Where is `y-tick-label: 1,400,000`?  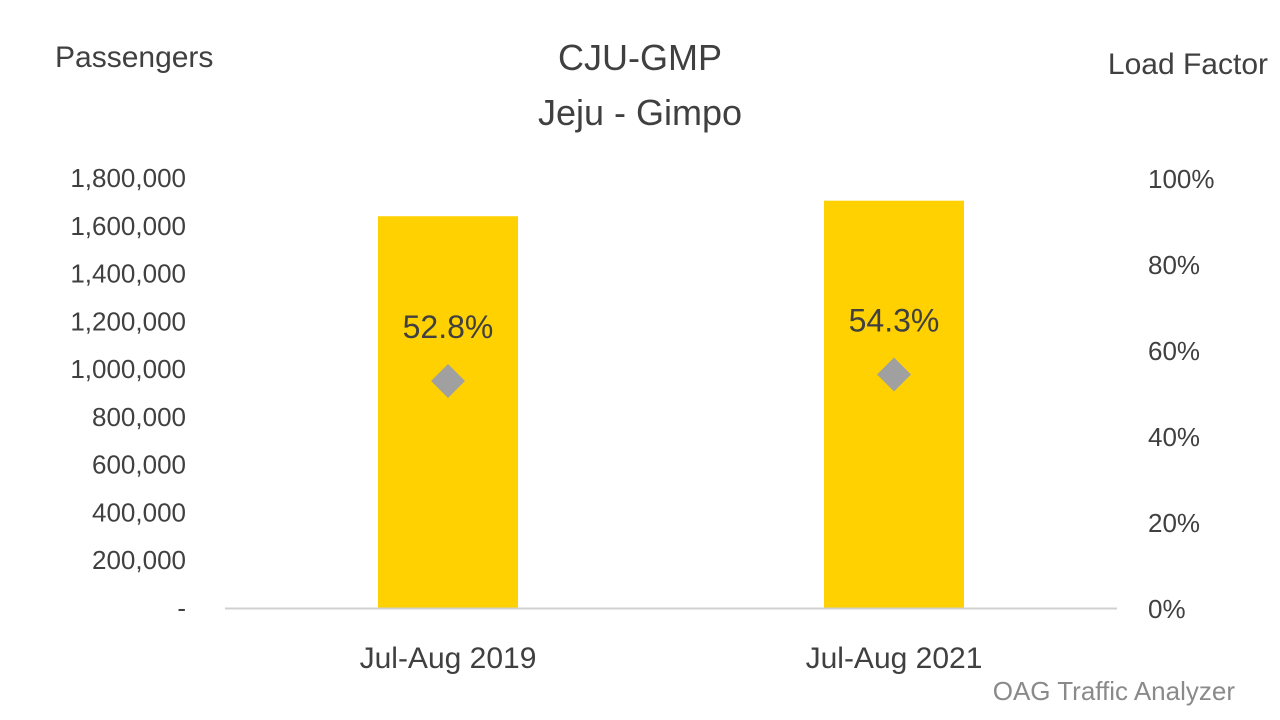
y-tick-label: 1,400,000 is located at coordinates (128, 274).